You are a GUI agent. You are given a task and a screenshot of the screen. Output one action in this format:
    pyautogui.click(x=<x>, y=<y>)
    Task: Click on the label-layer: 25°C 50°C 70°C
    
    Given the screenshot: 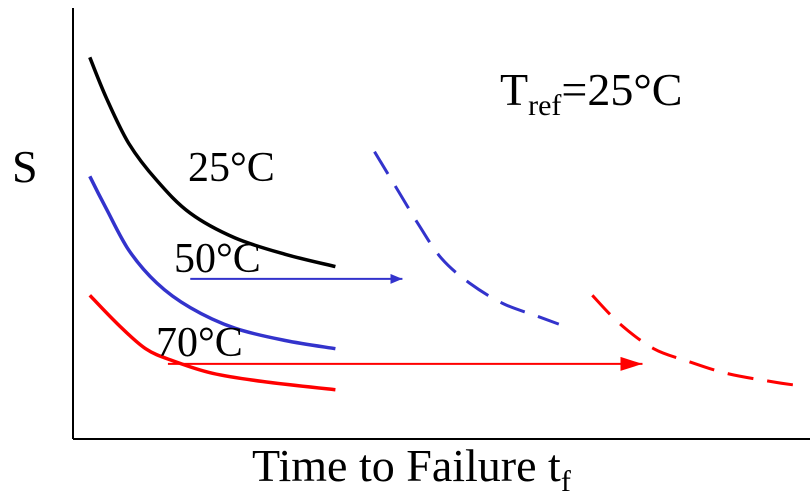 What is the action you would take?
    pyautogui.click(x=215, y=255)
    